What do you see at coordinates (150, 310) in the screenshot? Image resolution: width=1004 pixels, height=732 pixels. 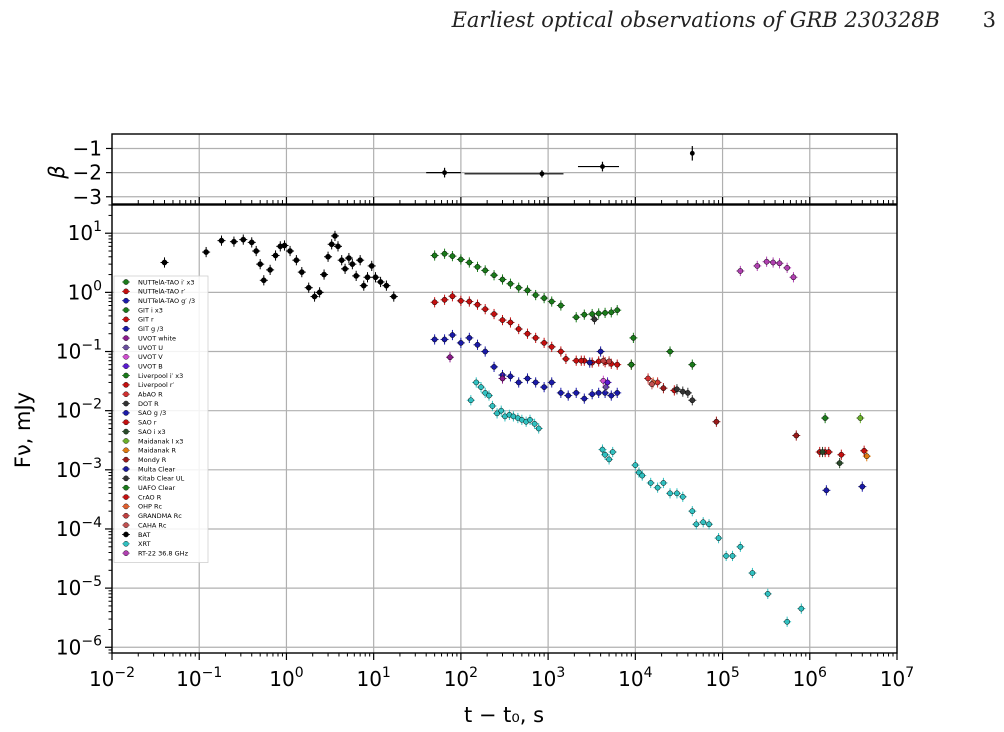 I see `legend-label: GIT i x3` at bounding box center [150, 310].